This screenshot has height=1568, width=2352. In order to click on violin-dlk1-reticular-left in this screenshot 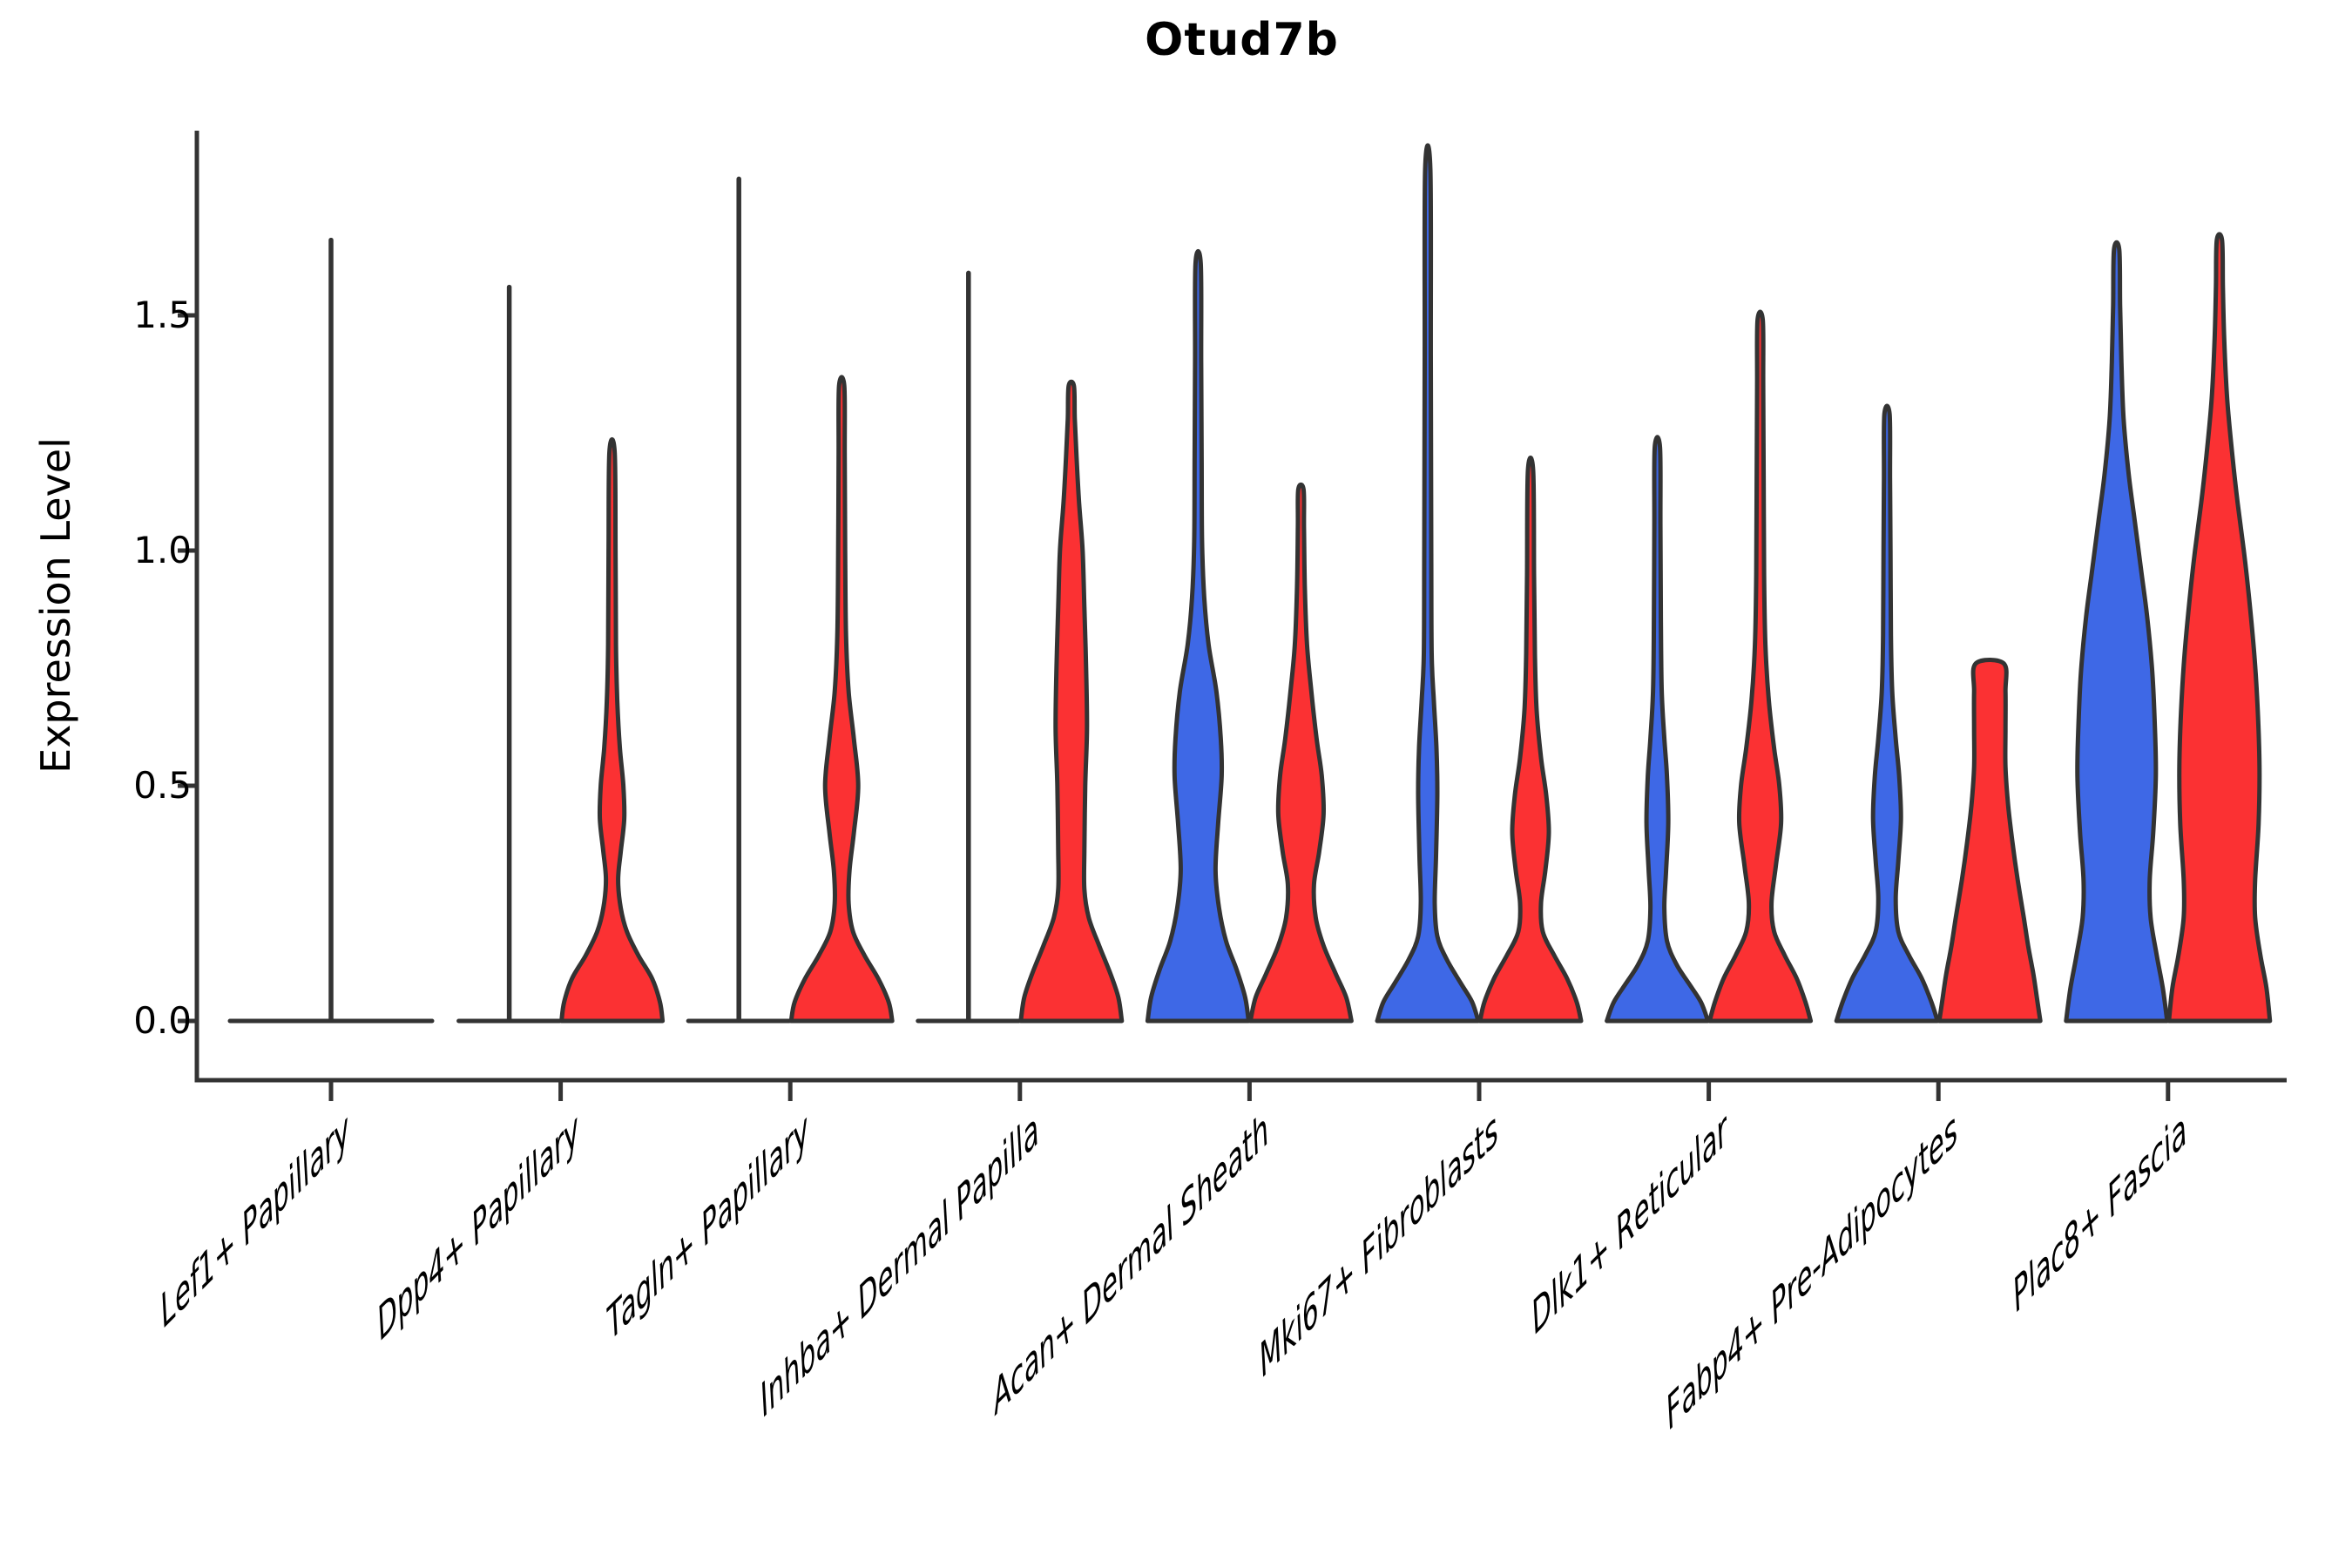, I will do `click(1658, 729)`.